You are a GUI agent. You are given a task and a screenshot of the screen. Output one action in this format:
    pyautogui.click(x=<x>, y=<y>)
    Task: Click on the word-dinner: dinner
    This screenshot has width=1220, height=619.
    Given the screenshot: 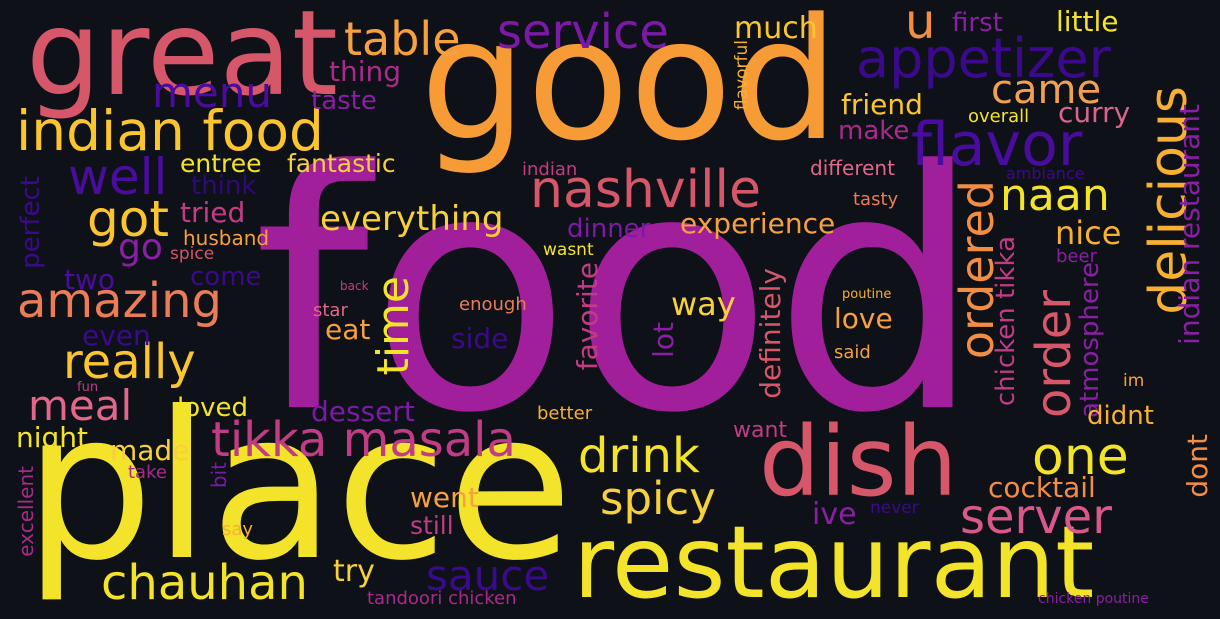 What is the action you would take?
    pyautogui.click(x=609, y=229)
    